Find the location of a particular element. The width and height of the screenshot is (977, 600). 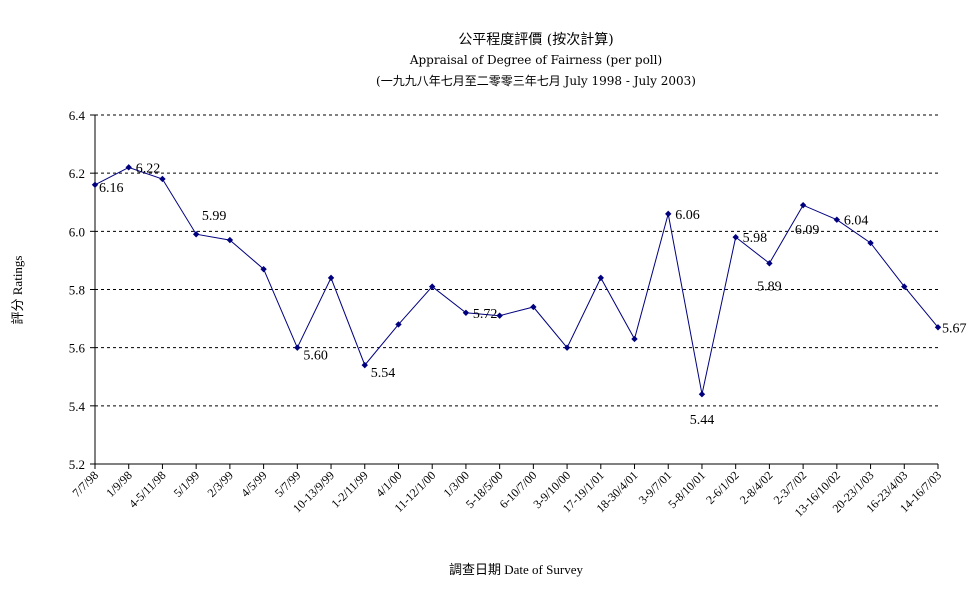

y-tick-labels: 5.2 5.4 5.6 5.8 6.0 6.2 6.4 is located at coordinates (77, 290).